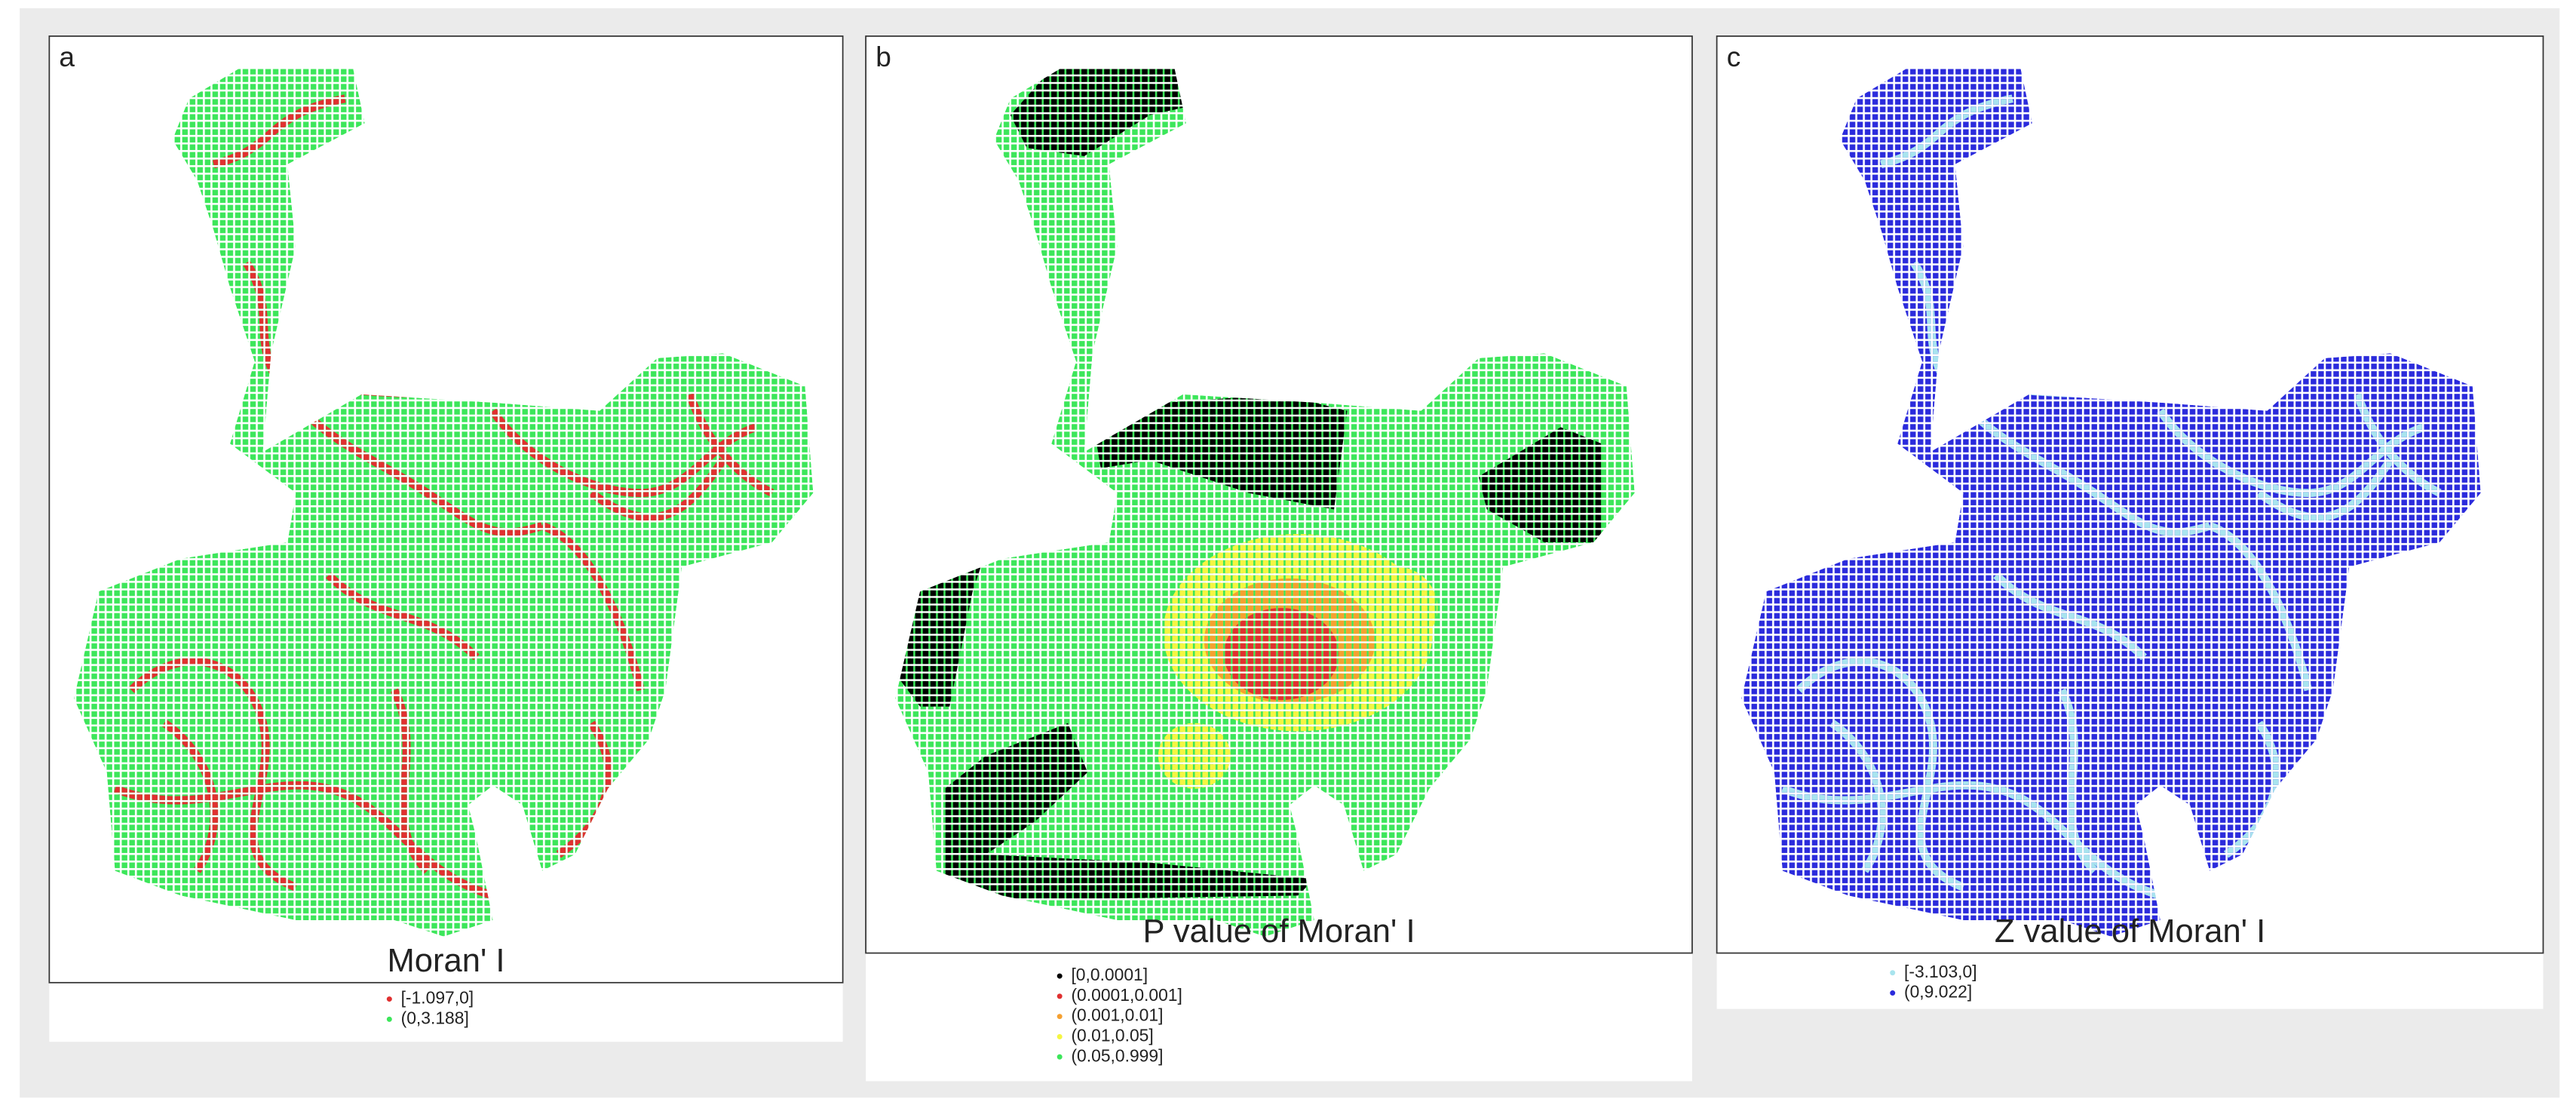 This screenshot has height=1111, width=2576. Describe the element at coordinates (1938, 992) in the screenshot. I see `legend-label: (0,9.022]` at that location.